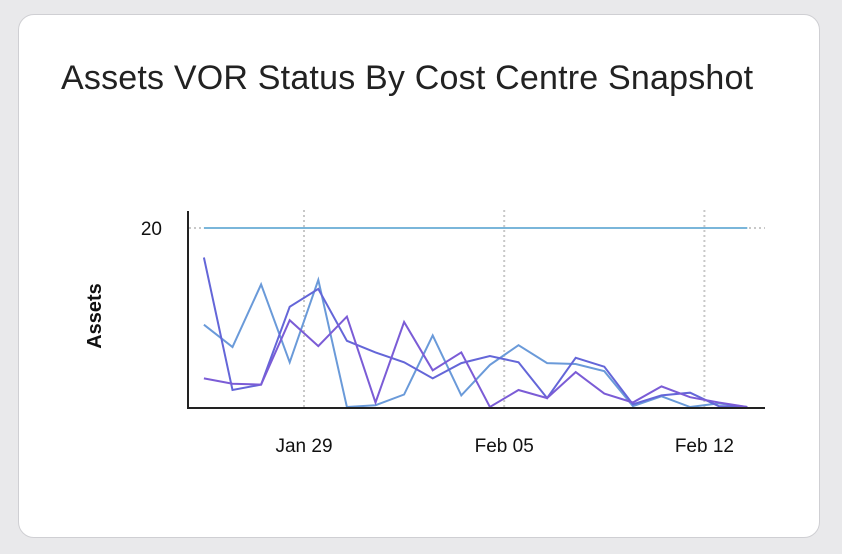 The image size is (842, 554). I want to click on y-axis-label: Assets, so click(95, 316).